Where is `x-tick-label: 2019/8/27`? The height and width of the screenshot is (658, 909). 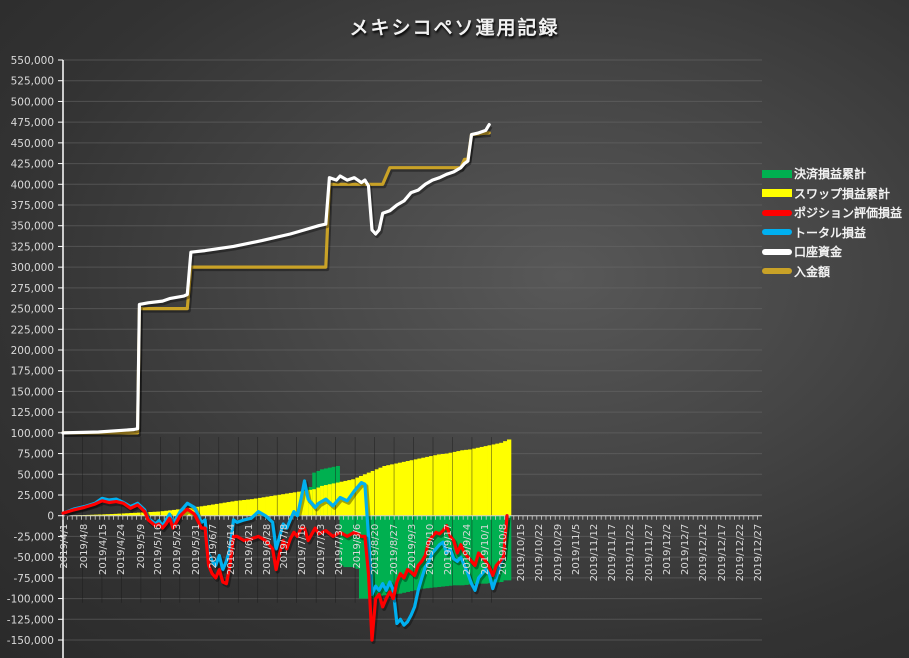 x-tick-label: 2019/8/27 is located at coordinates (394, 549).